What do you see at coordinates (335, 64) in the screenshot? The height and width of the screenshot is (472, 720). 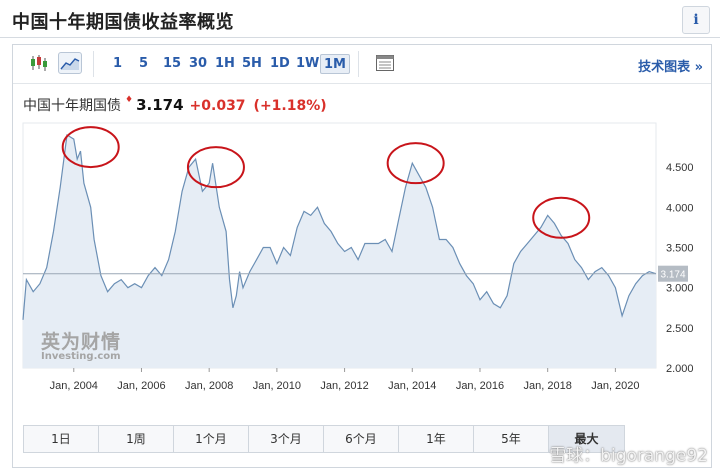 I see `timeframe-1m: 1M` at bounding box center [335, 64].